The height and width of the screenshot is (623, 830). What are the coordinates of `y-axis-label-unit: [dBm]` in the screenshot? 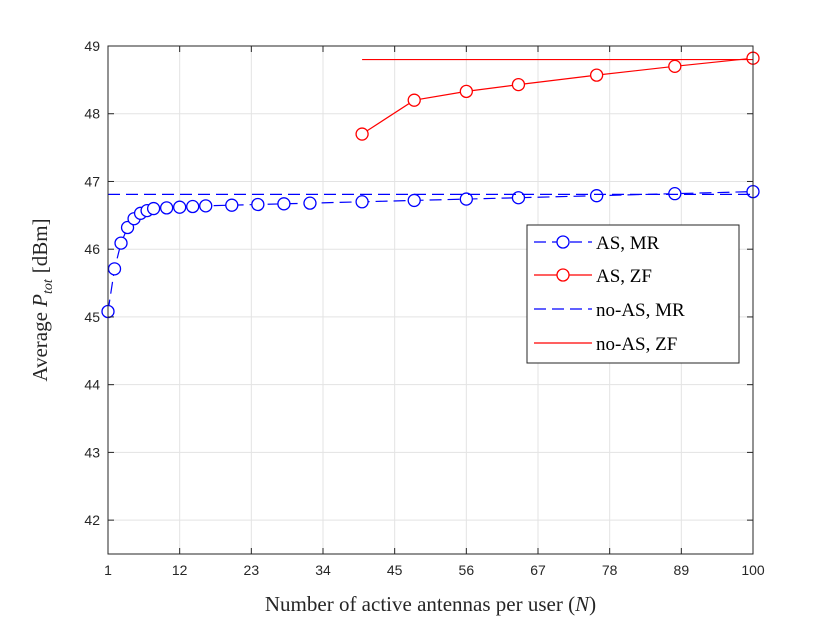 It's located at (40, 245).